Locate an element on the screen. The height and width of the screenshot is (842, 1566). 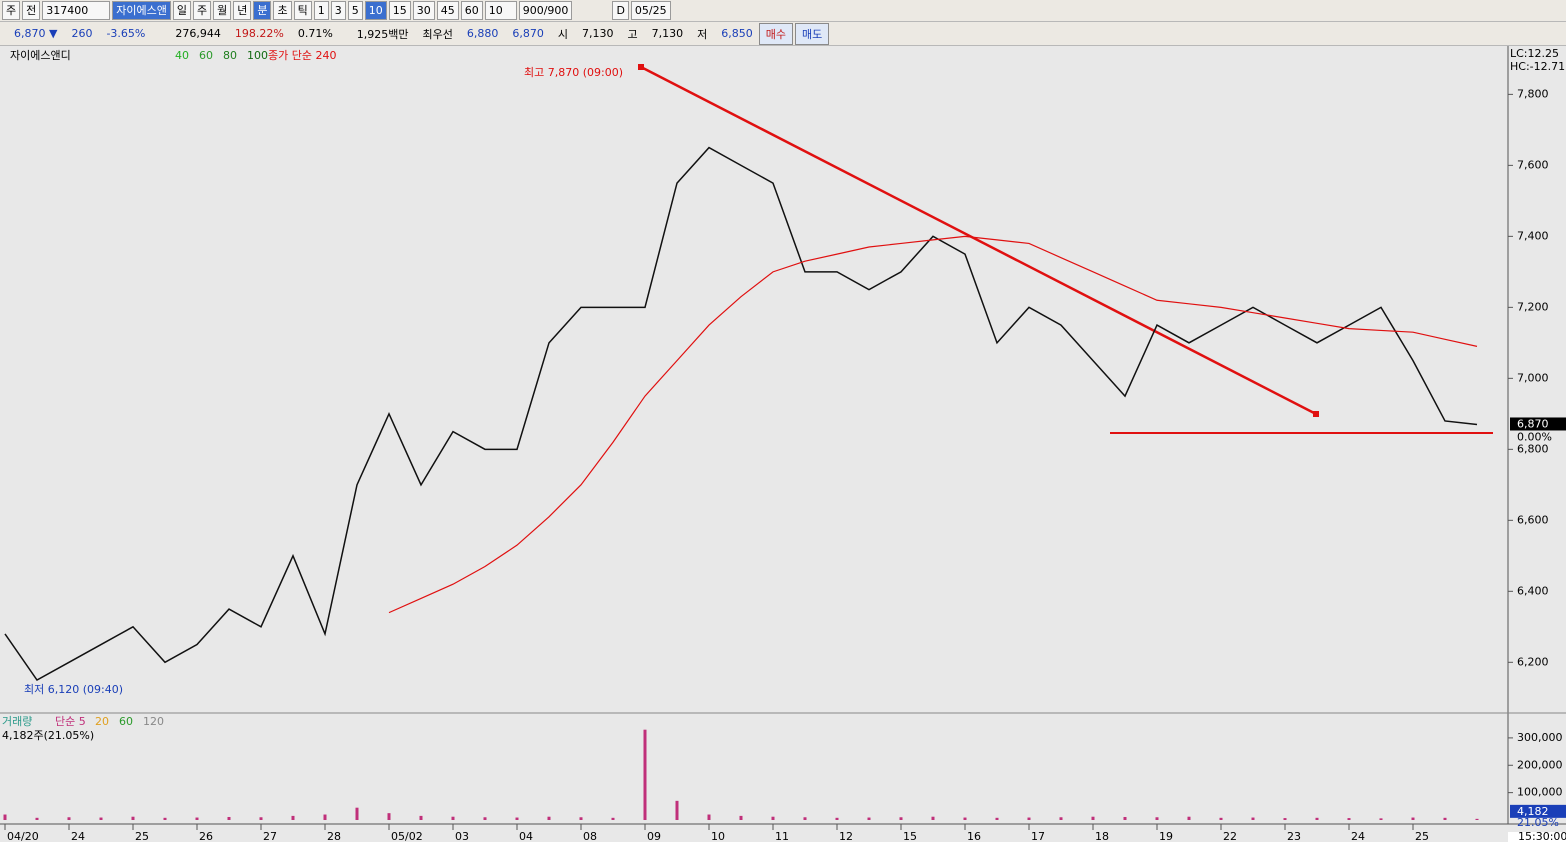
volume-info: 4,182주(21.05%) is located at coordinates (48, 735).